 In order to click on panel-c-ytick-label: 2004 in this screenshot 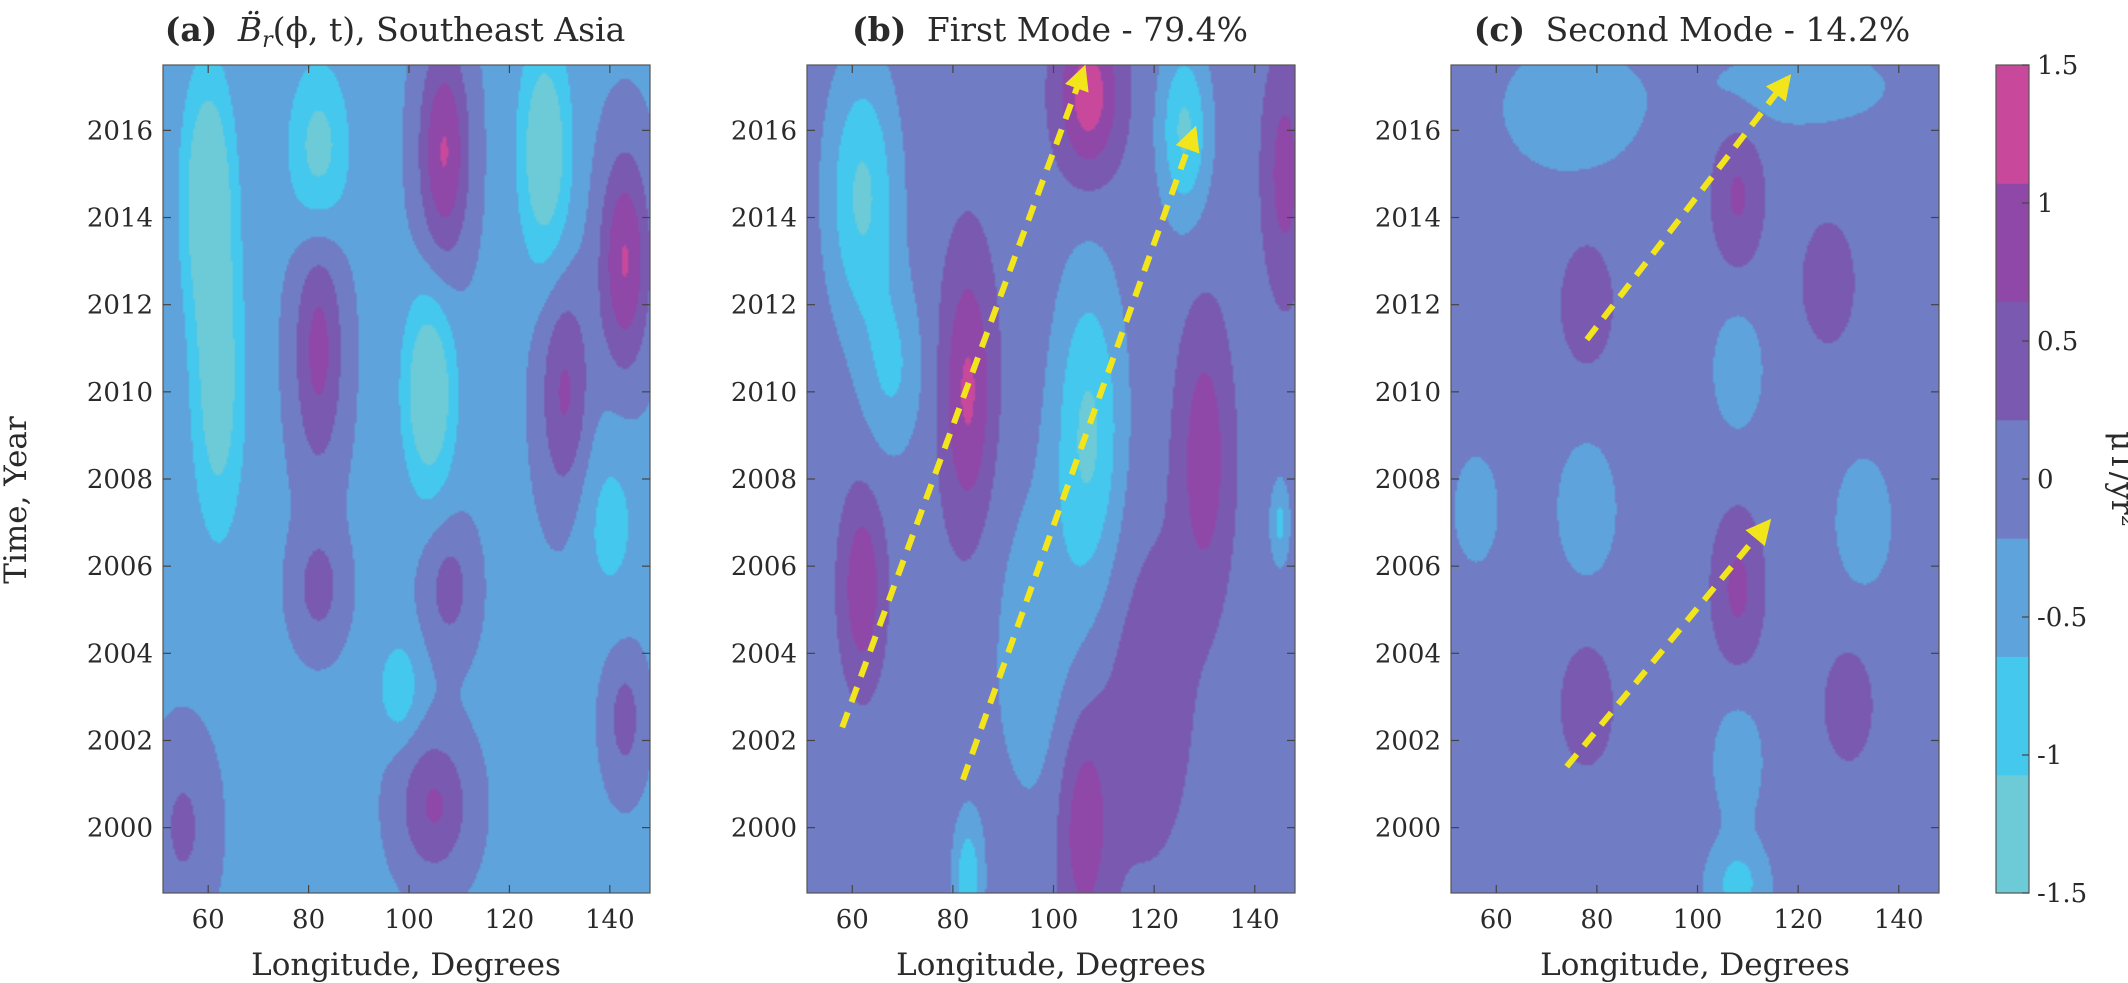, I will do `click(1408, 654)`.